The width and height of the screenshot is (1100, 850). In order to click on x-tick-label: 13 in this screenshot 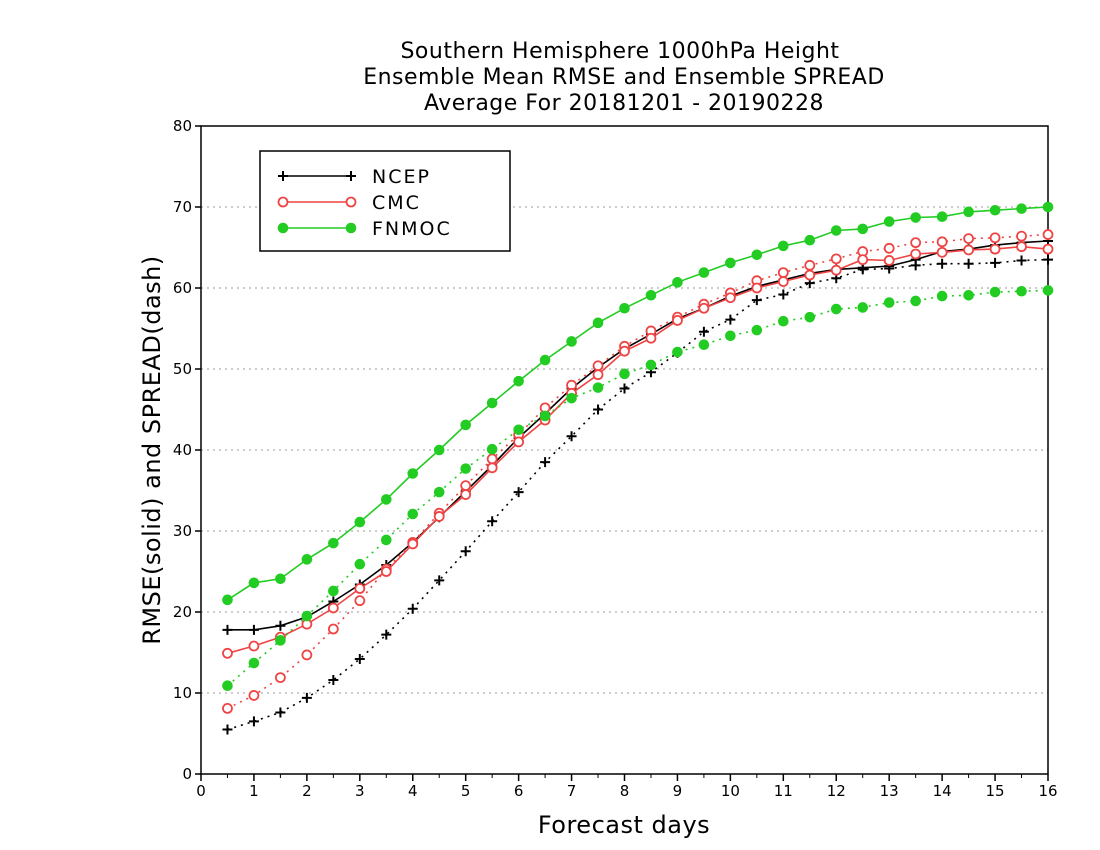, I will do `click(889, 791)`.